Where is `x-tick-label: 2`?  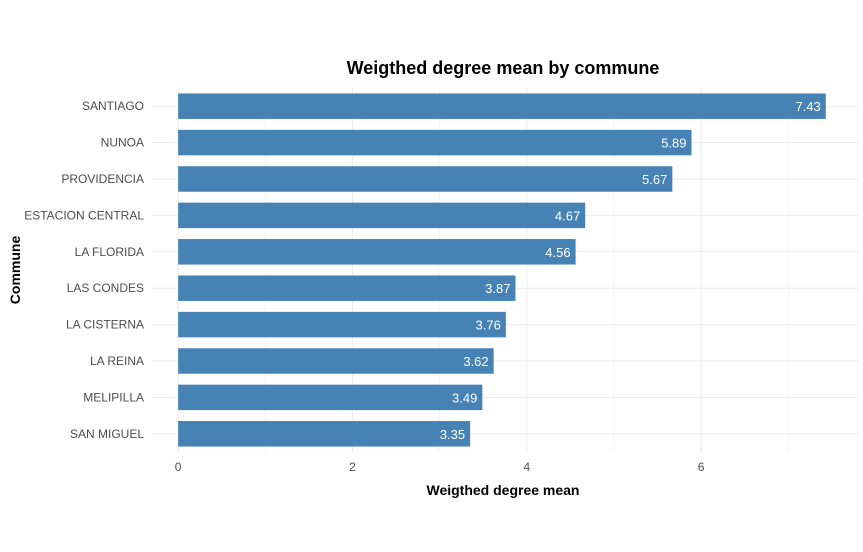 x-tick-label: 2 is located at coordinates (352, 467).